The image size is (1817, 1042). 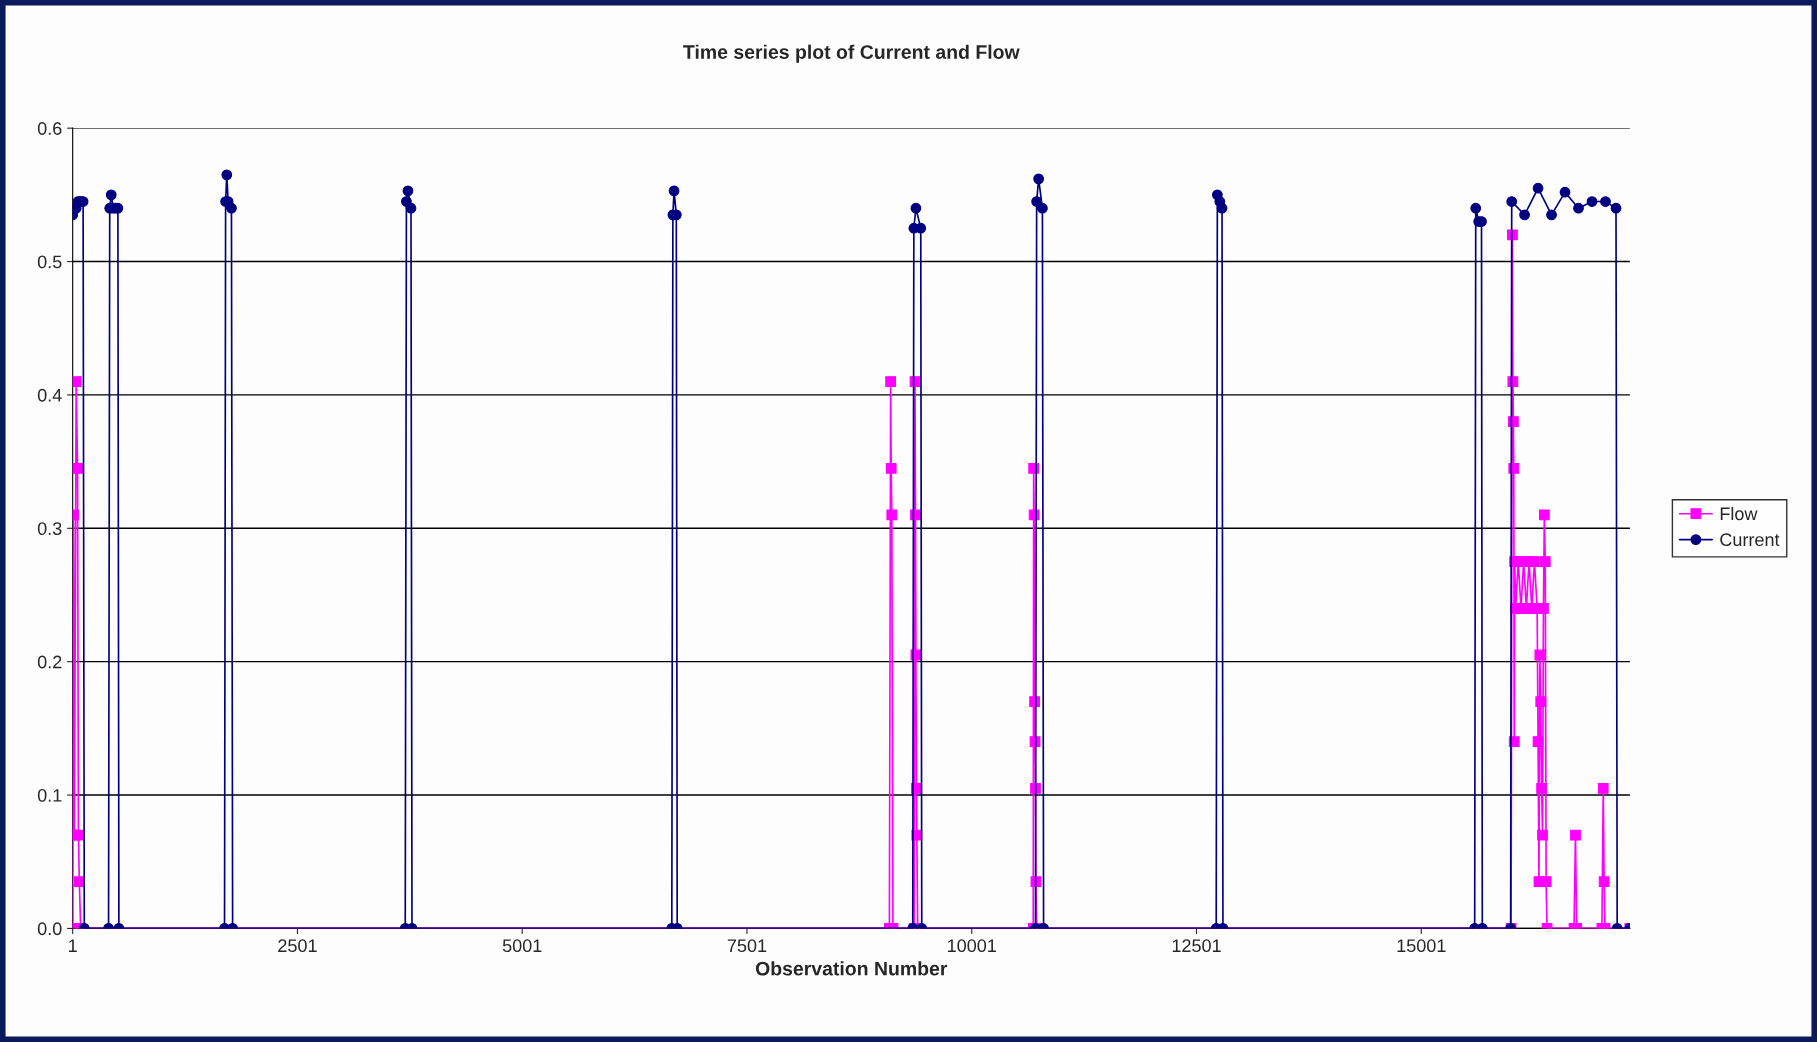 What do you see at coordinates (297, 946) in the screenshot?
I see `x-tick-label: 2501` at bounding box center [297, 946].